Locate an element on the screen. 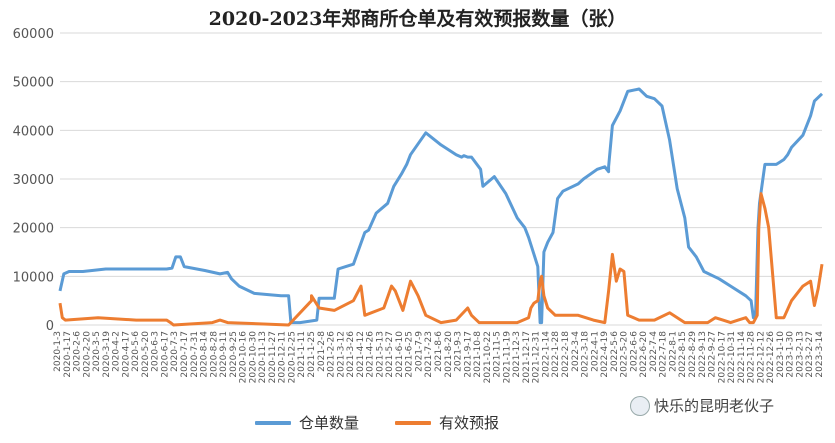  x-tick-label: 2021-1-25 is located at coordinates (312, 354).